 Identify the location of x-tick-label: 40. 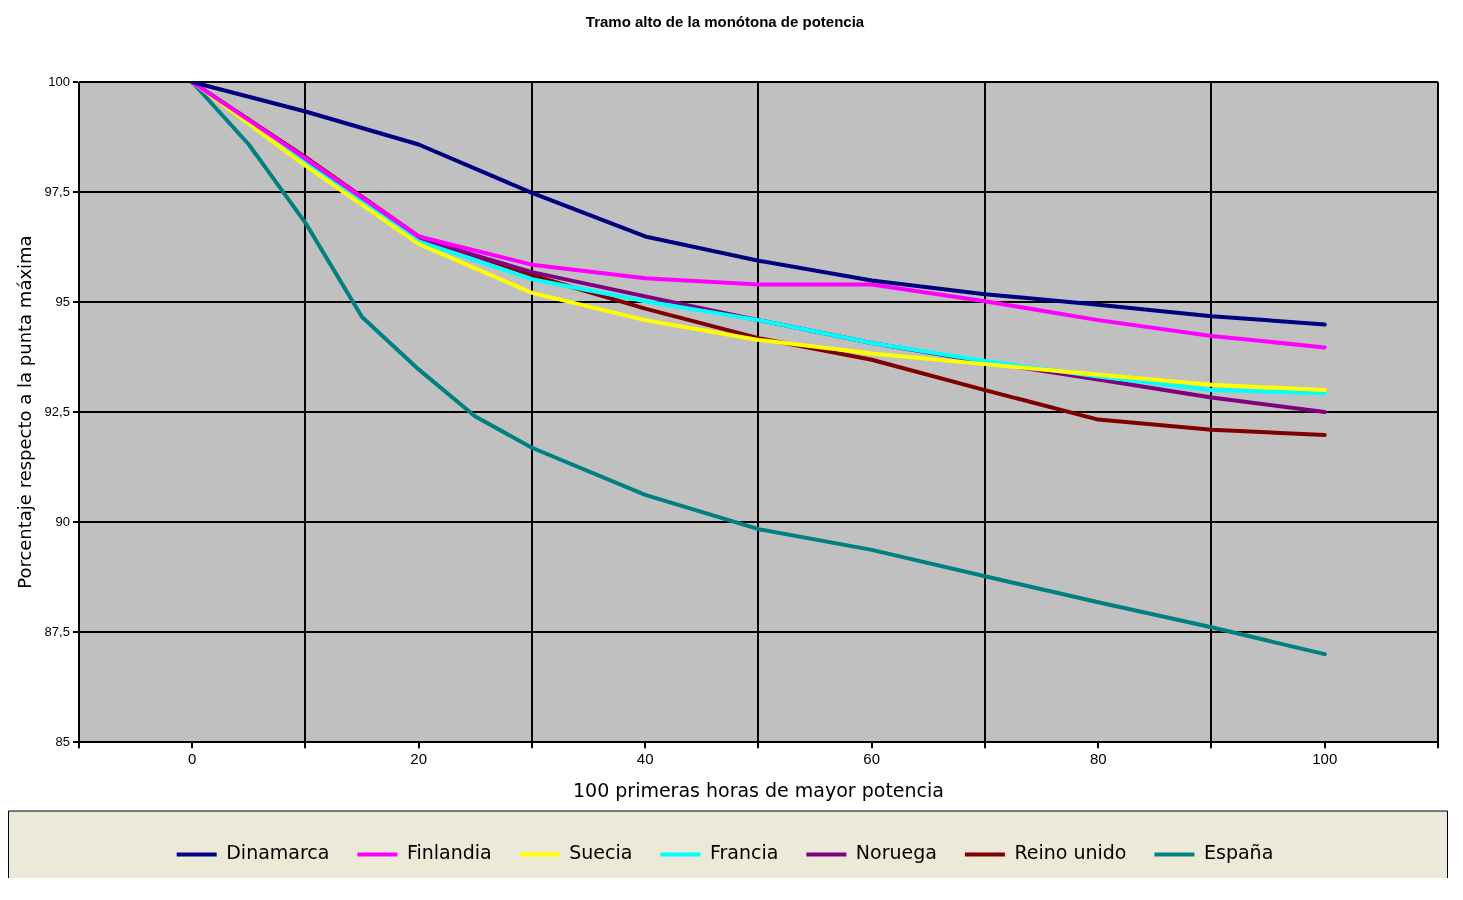
(645, 759).